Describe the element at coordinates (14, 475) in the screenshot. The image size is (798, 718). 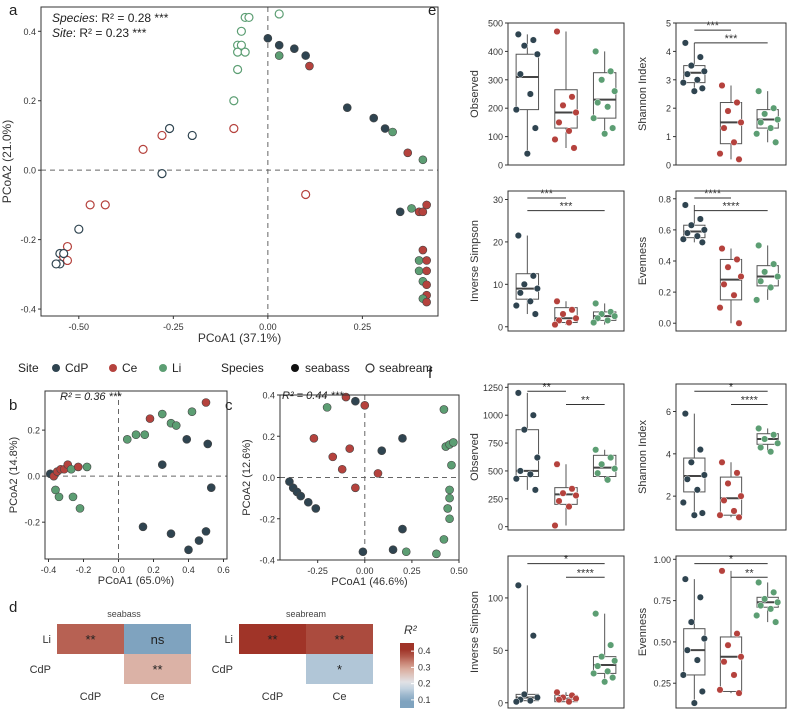
I see `y-axis-title: PCoA2 (14.8%)` at that location.